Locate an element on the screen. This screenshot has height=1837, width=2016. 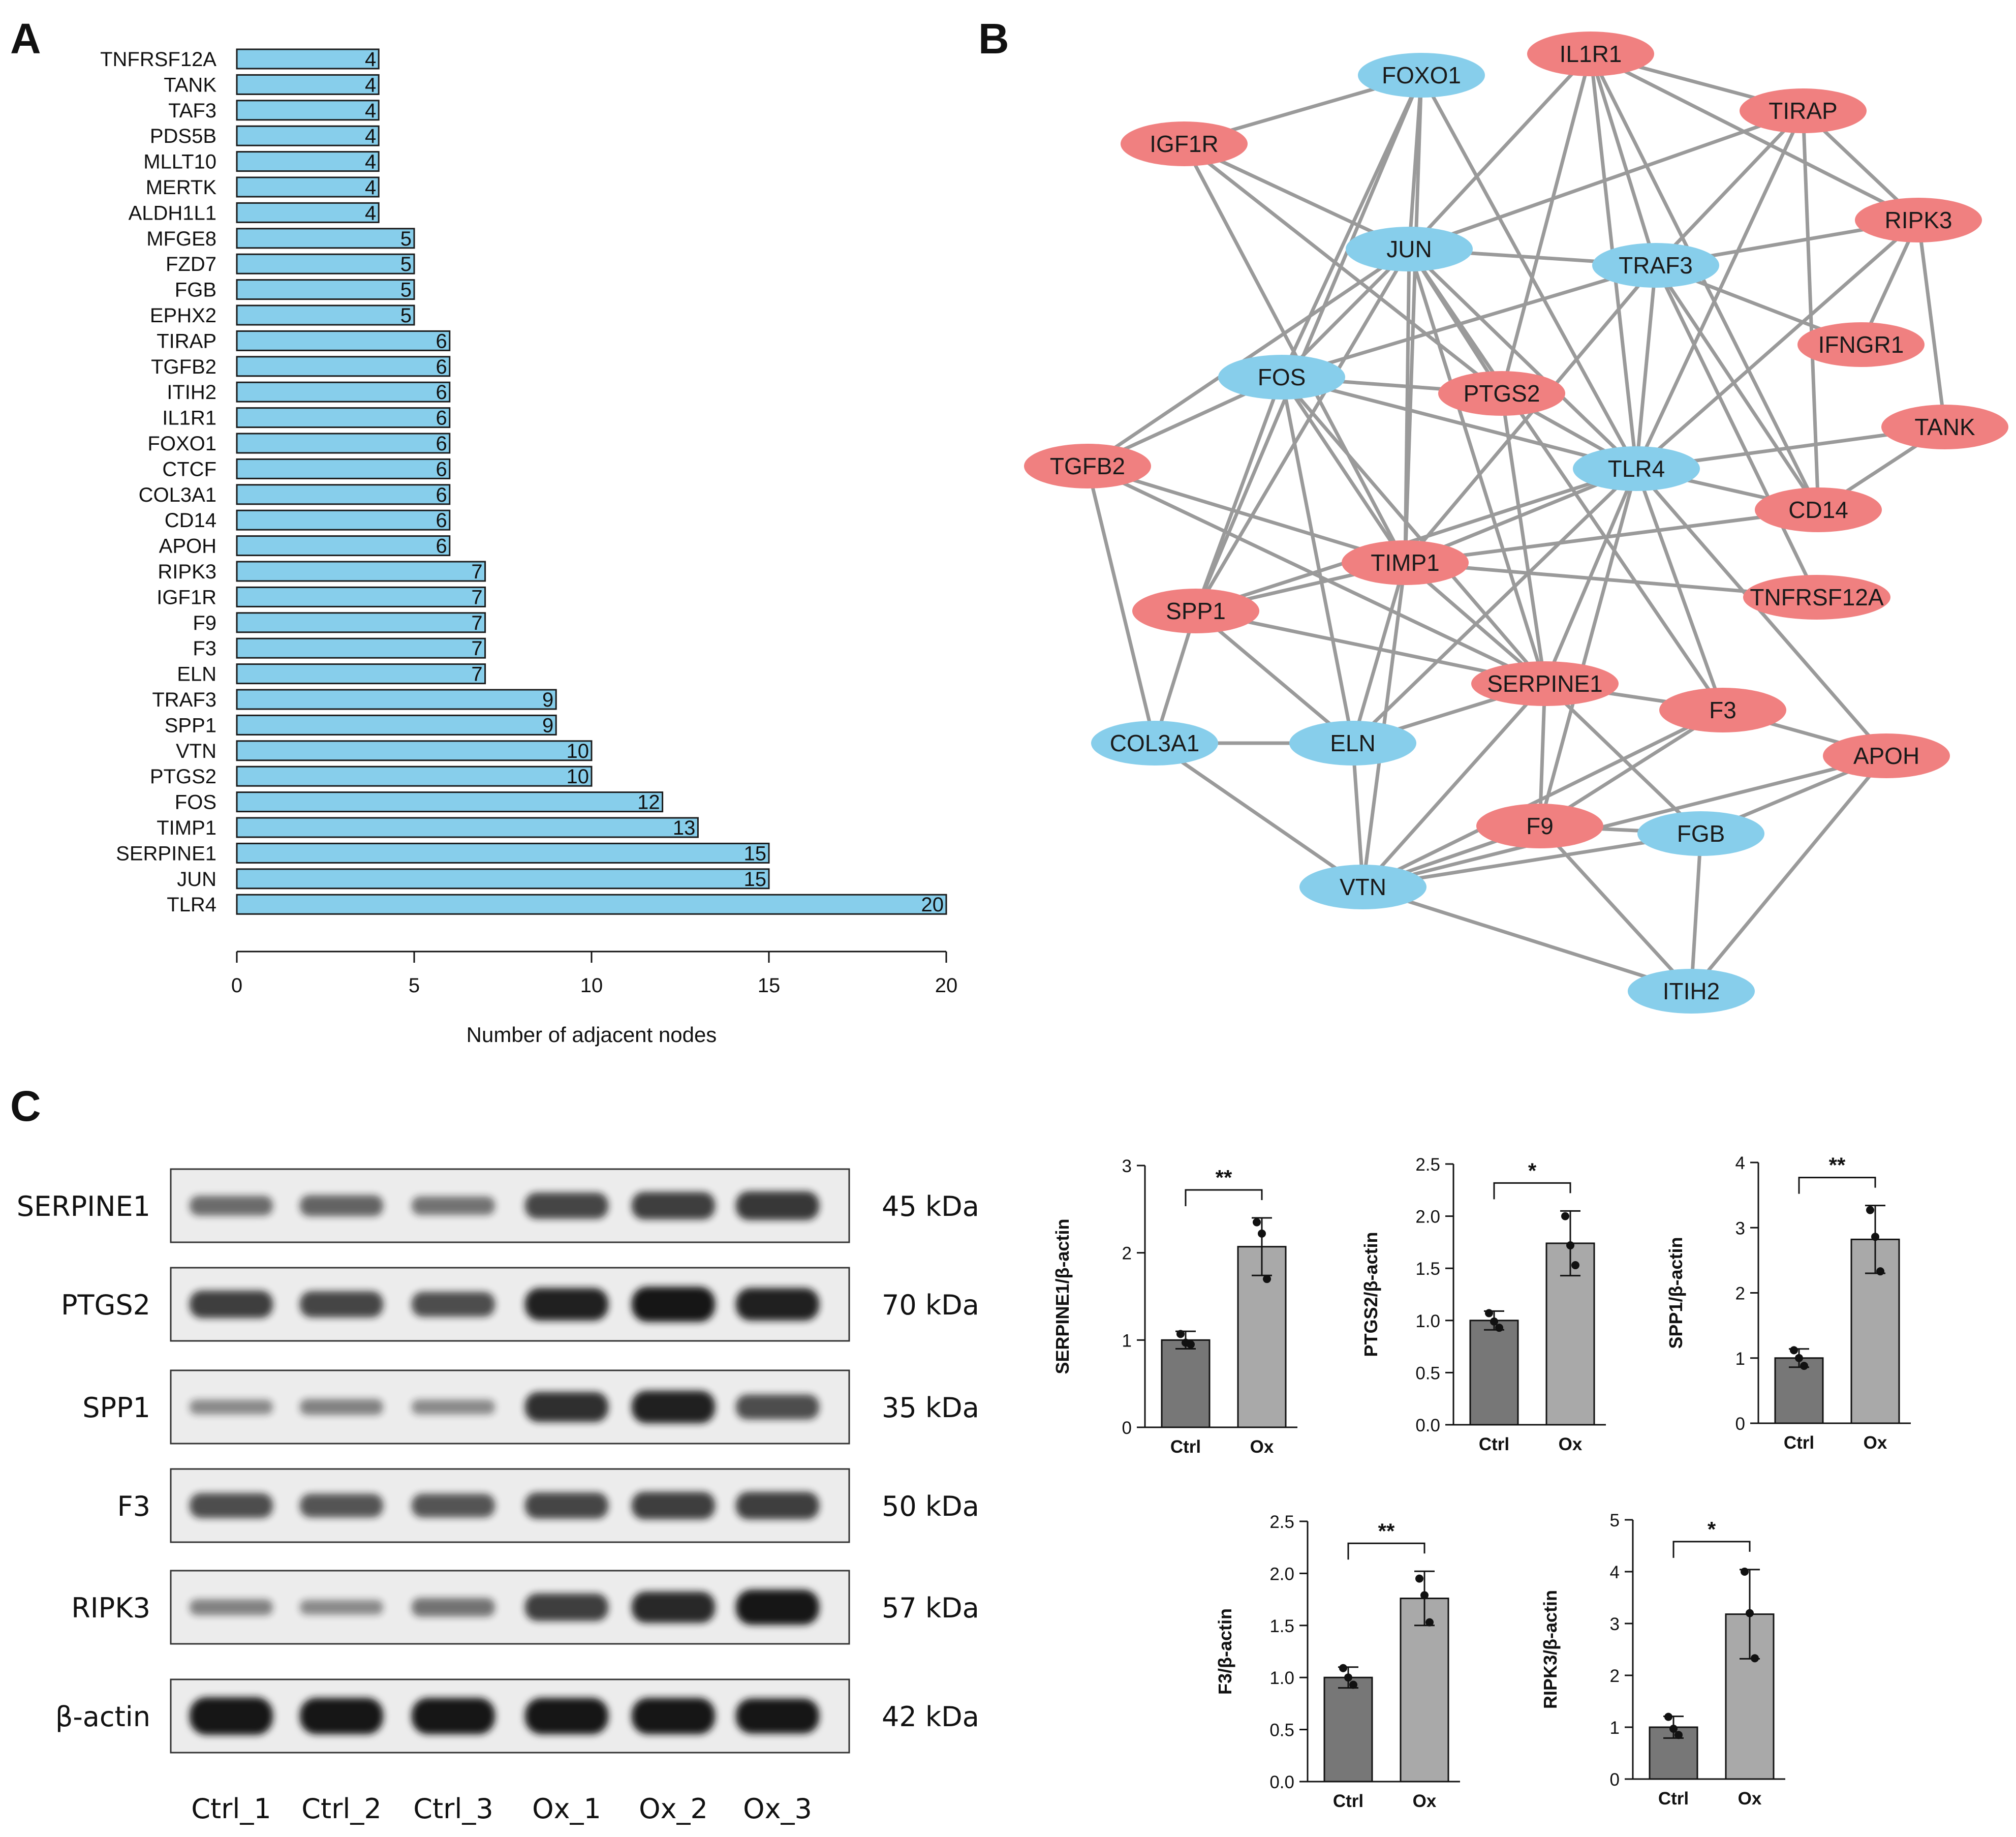
category-label-pds5b: PDS5B is located at coordinates (183, 136).